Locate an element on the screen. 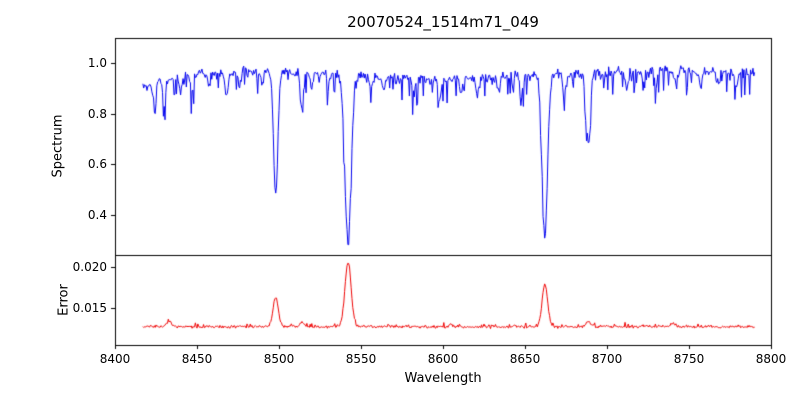 Image resolution: width=800 pixels, height=400 pixels. y-tick-label-error: 0.015 is located at coordinates (89, 308).